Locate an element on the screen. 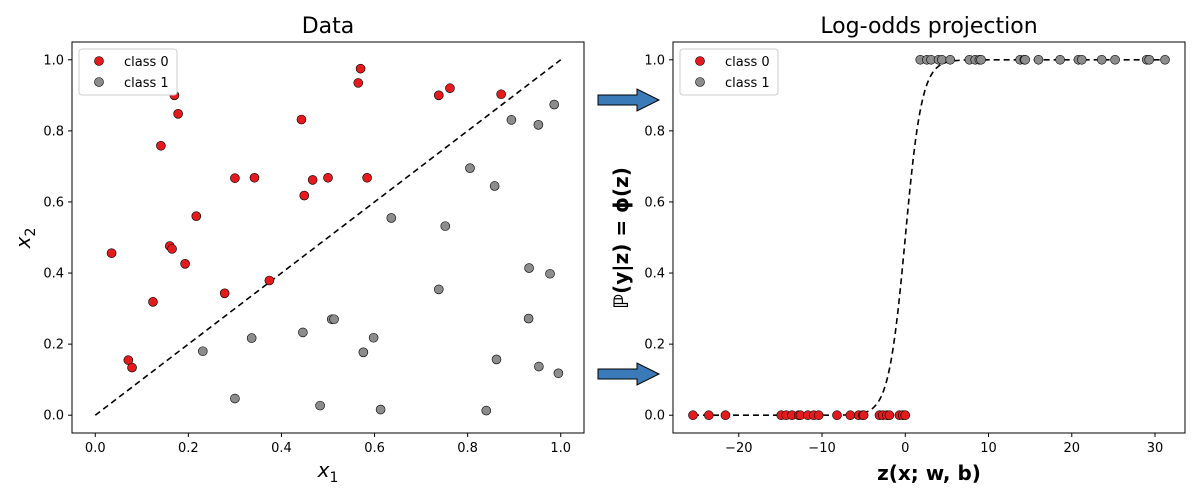  right-y-tick-label: 0.2 is located at coordinates (654, 345).